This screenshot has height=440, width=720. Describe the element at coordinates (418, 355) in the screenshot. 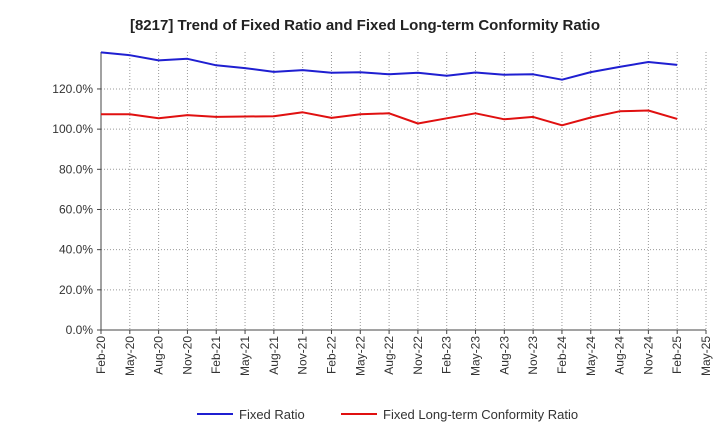

I see `x-tick-label: Nov-22` at that location.